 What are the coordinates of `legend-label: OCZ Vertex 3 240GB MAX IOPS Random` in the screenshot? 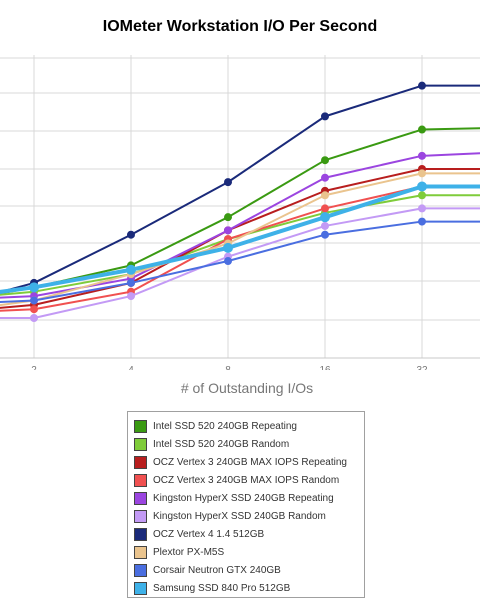 It's located at (246, 480).